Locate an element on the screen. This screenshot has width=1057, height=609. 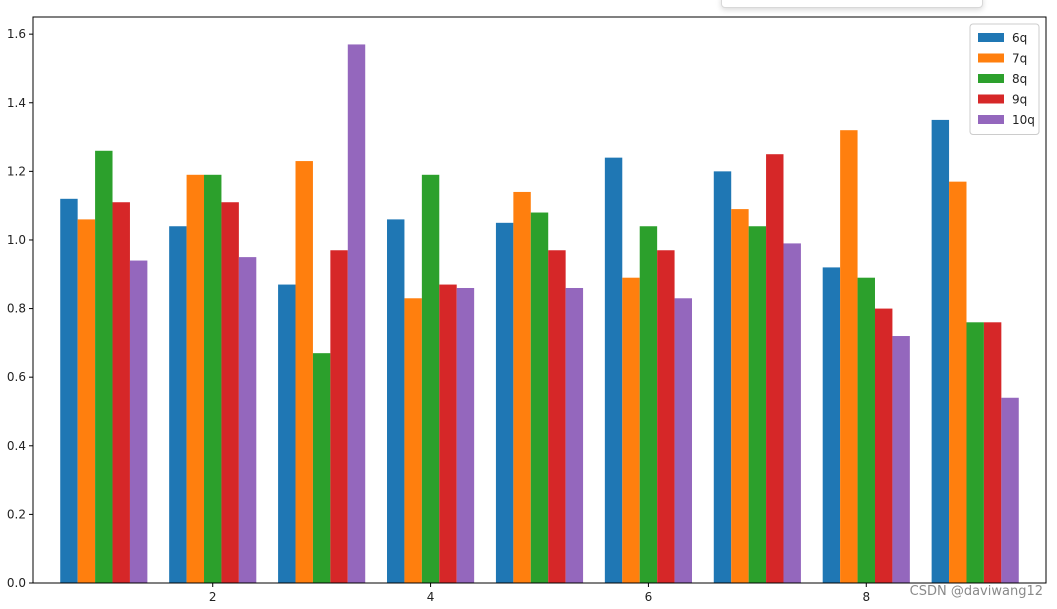
y-tick-label: 0.0 is located at coordinates (16, 583).